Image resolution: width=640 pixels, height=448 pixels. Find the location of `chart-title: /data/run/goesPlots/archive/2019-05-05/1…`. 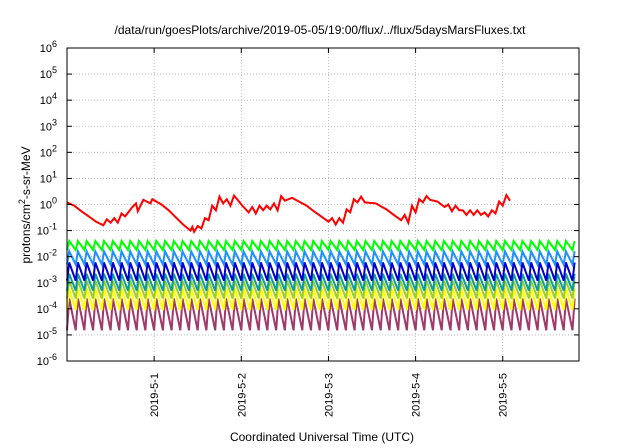

chart-title: /data/run/goesPlots/archive/2019-05-05/1… is located at coordinates (321, 30).